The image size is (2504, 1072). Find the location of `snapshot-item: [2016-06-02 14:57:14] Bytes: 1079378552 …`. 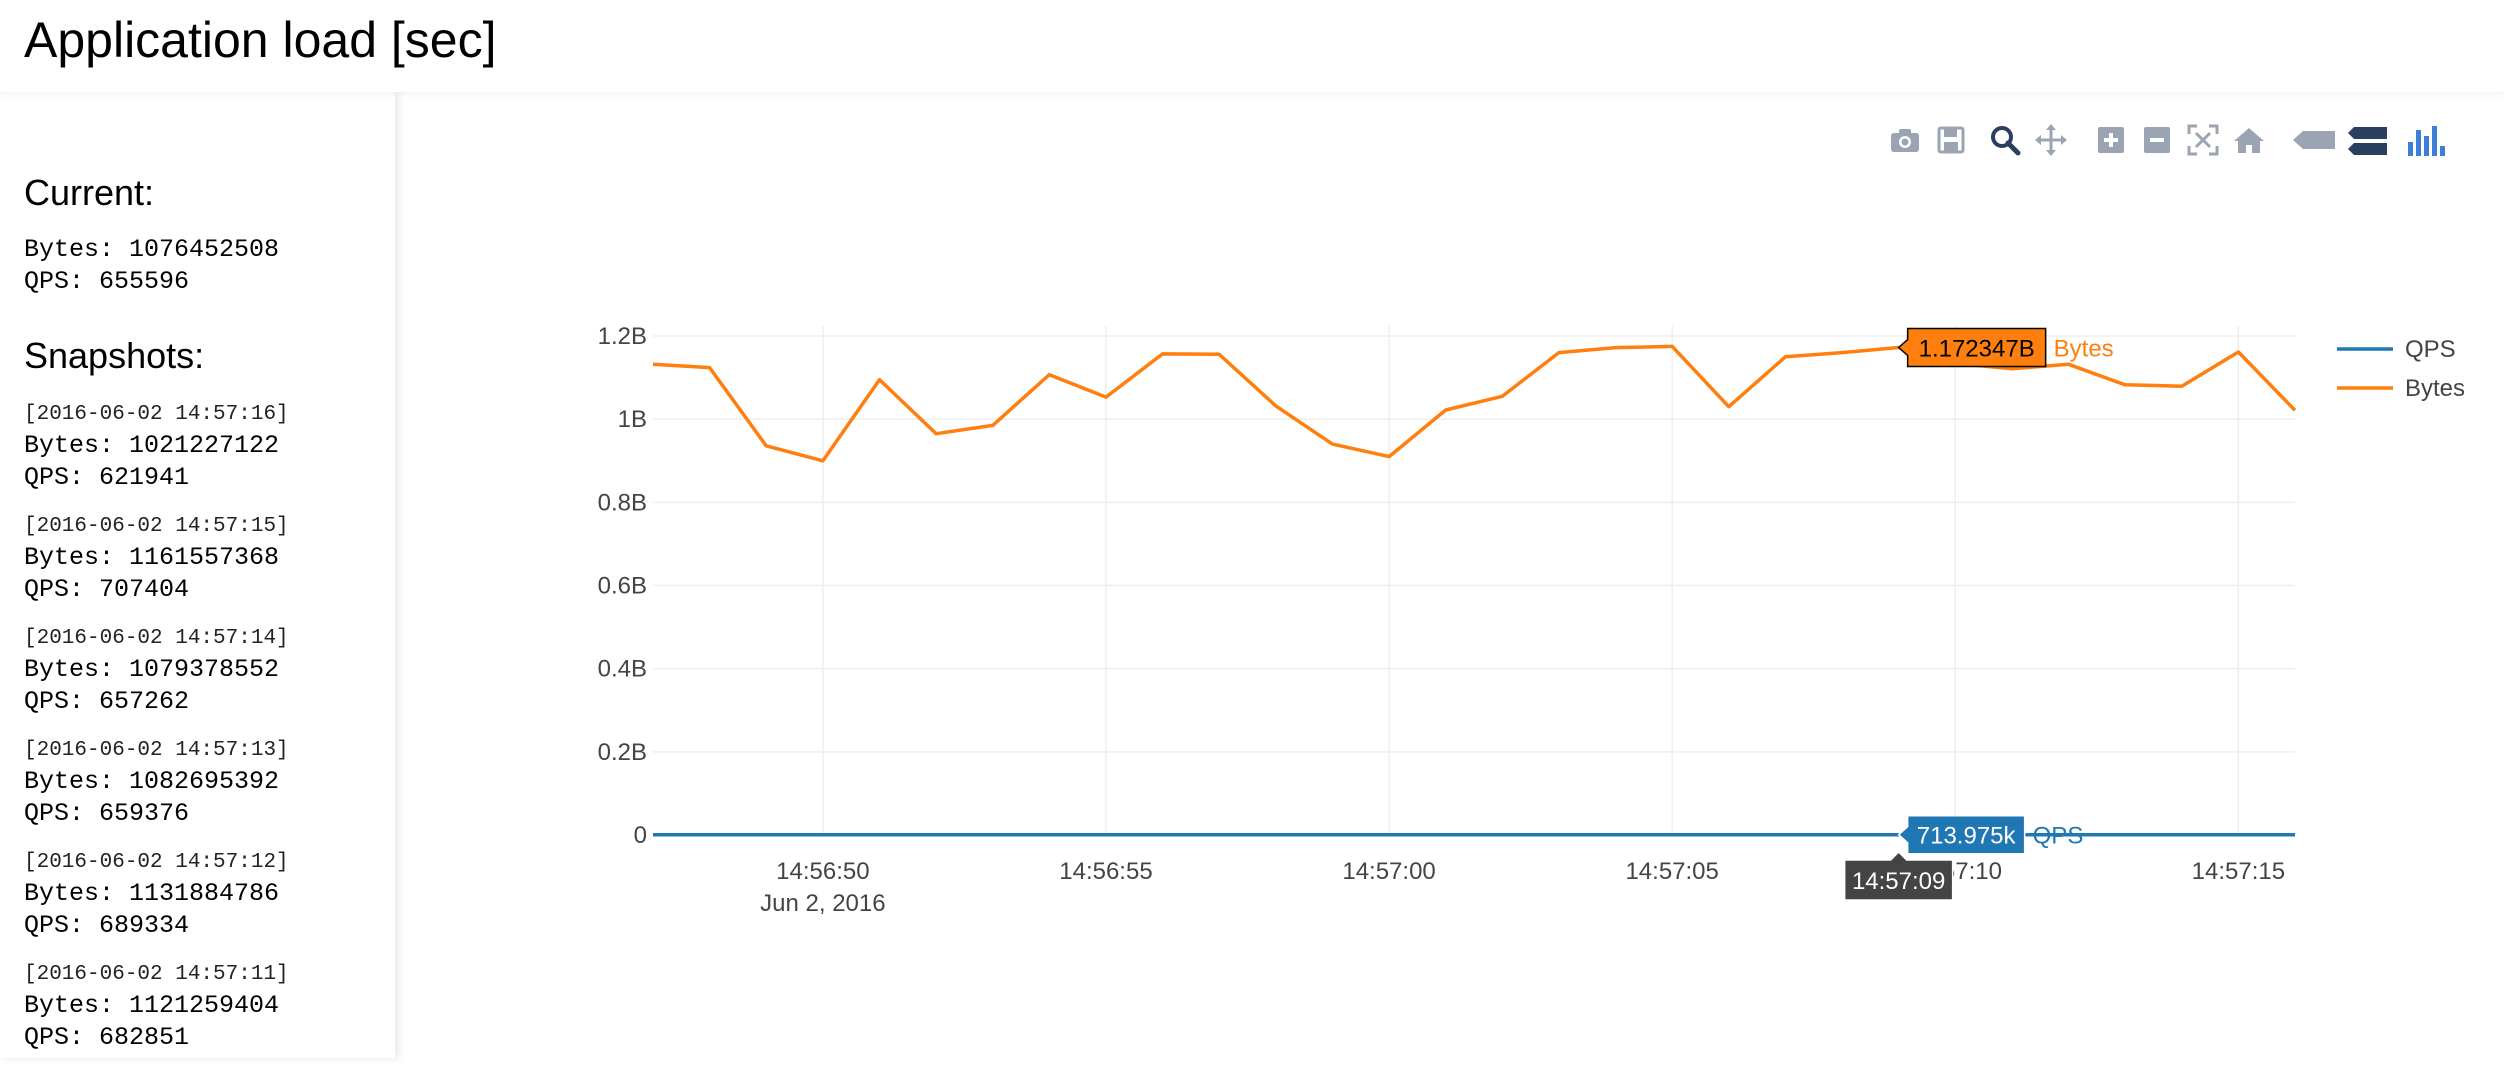

snapshot-item: [2016-06-02 14:57:14] Bytes: 1079378552 … is located at coordinates (156, 680).